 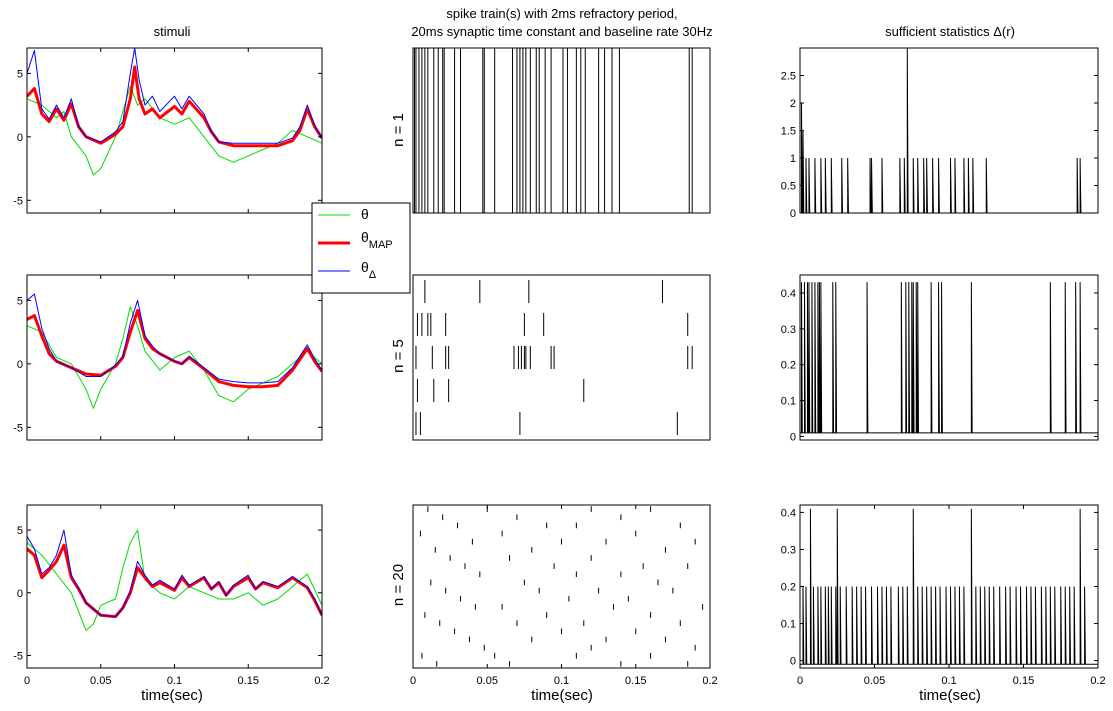 I want to click on legend: θ θMAP θΔ, so click(x=361, y=248).